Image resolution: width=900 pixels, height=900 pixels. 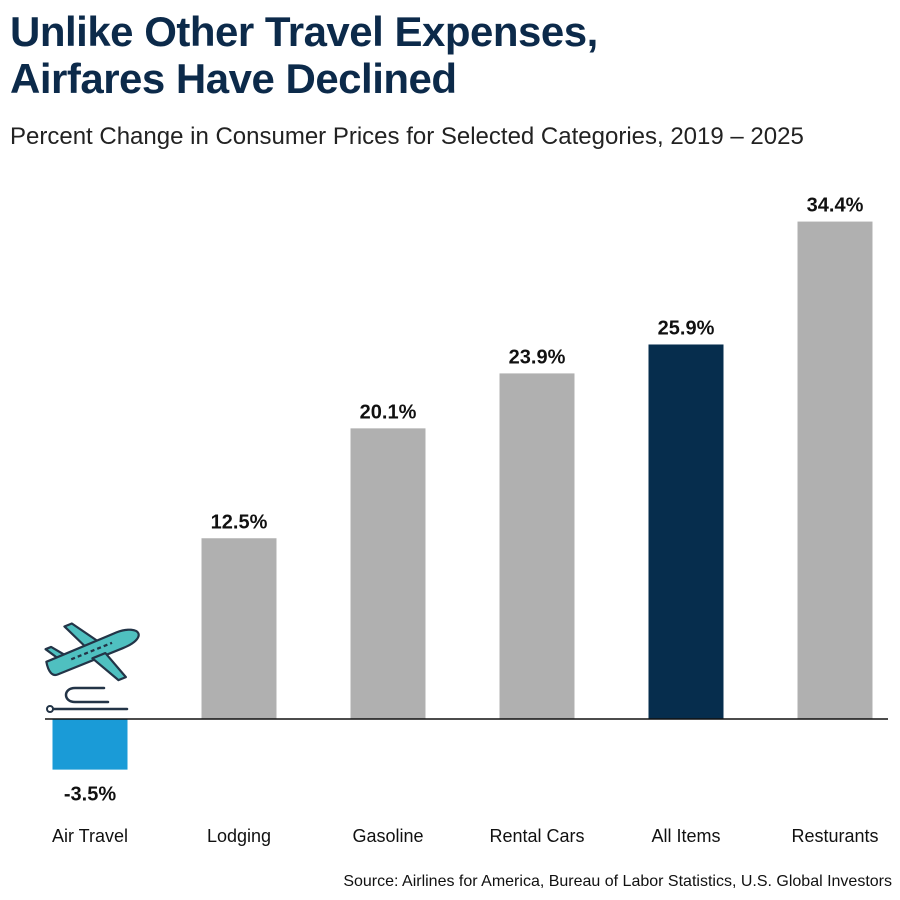 What do you see at coordinates (239, 522) in the screenshot?
I see `value-label: 12.5%` at bounding box center [239, 522].